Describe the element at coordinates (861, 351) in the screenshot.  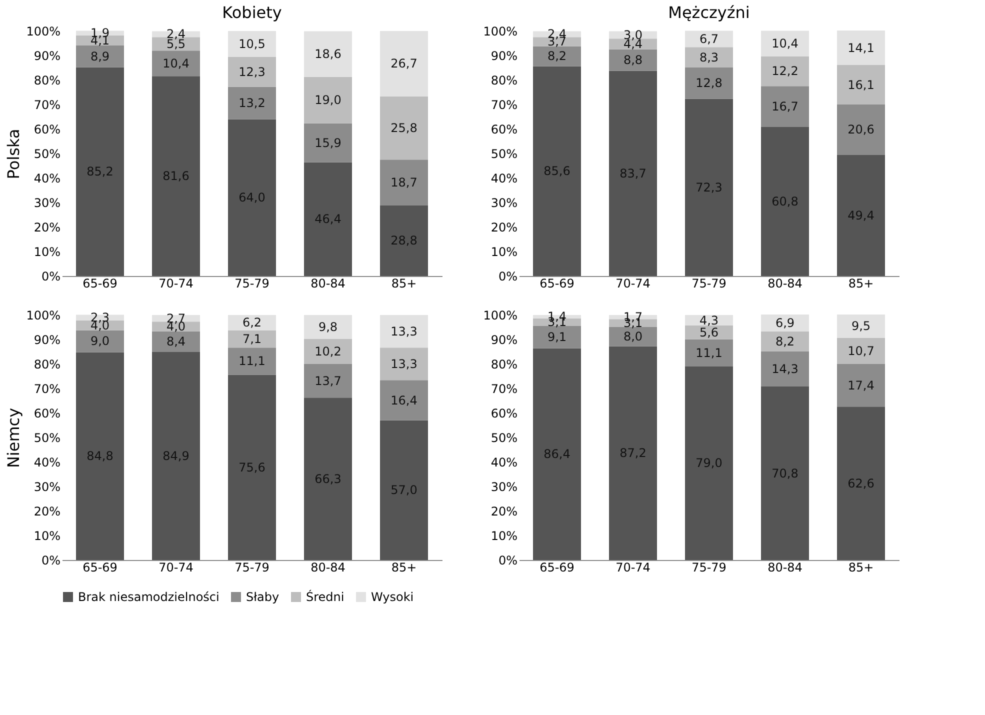
I see `data-label: 10,7` at that location.